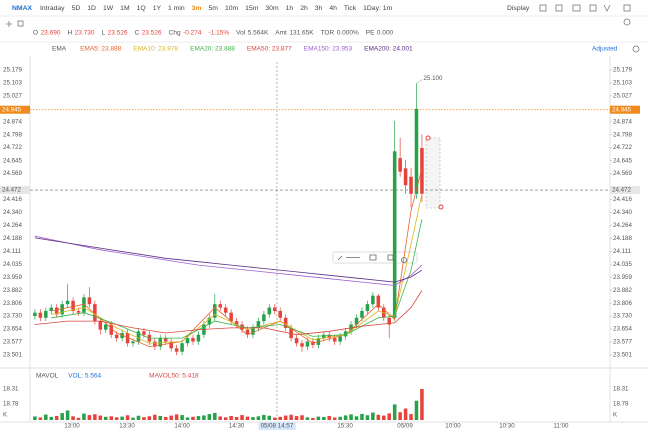  Describe the element at coordinates (212, 49) in the screenshot. I see `legend-entry: EMA20: 23.888` at that location.